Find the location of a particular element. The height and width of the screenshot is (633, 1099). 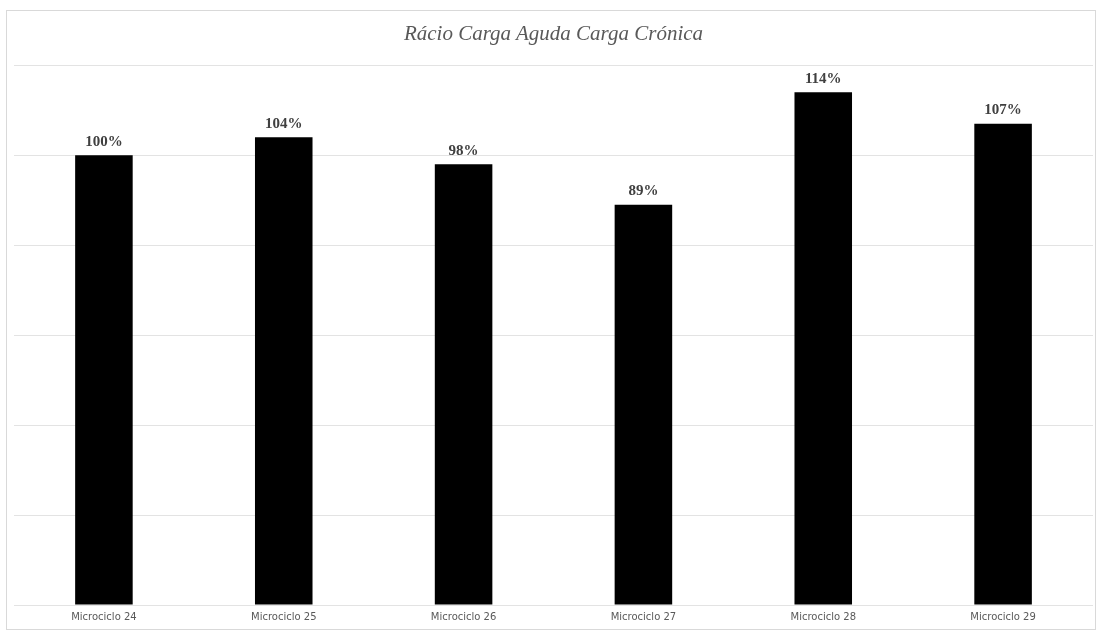

data-label: 89% is located at coordinates (643, 190).